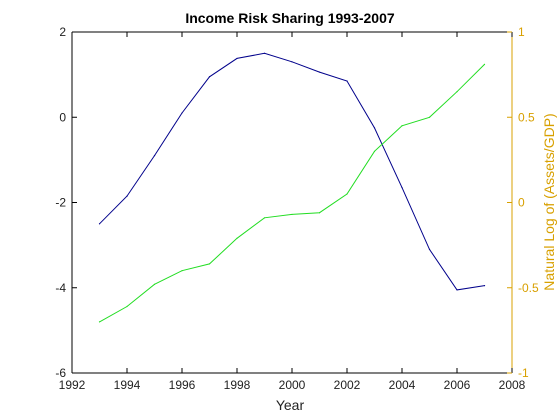  I want to click on y2-tick-label: -1, so click(523, 373).